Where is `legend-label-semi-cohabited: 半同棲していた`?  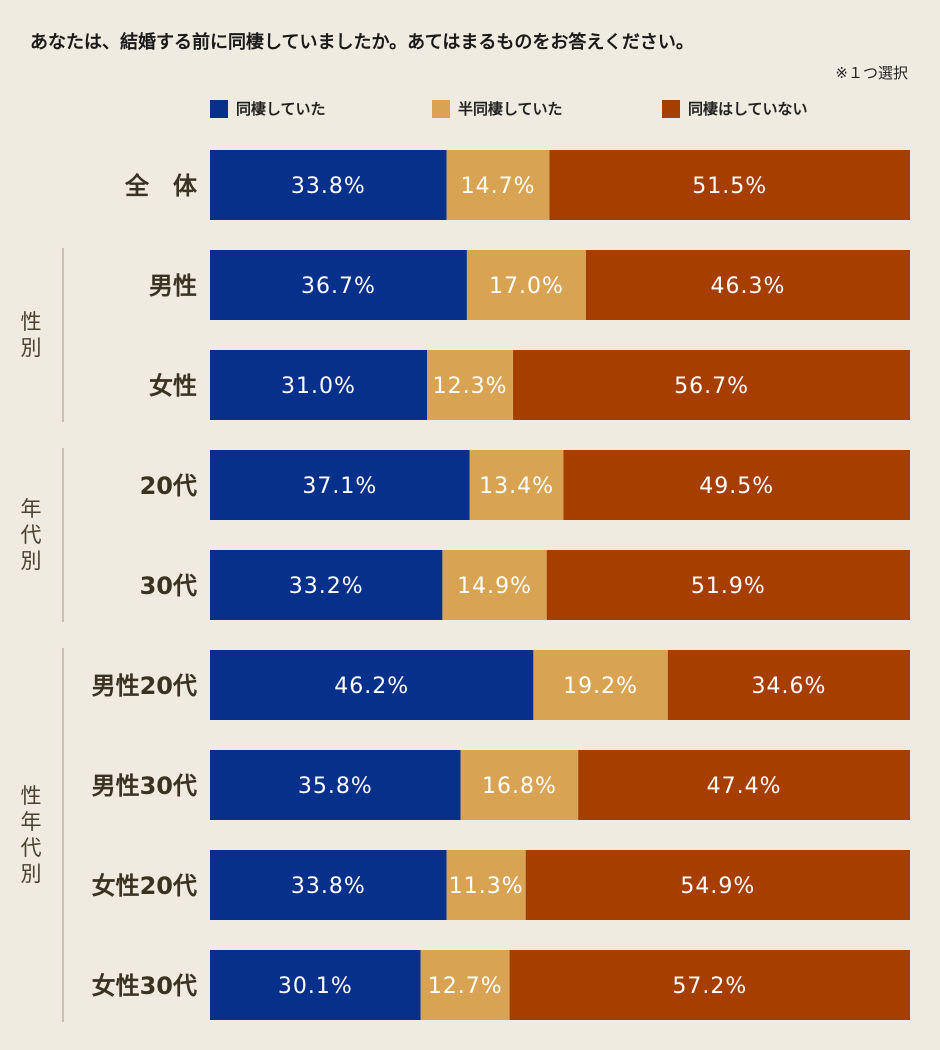 legend-label-semi-cohabited: 半同棲していた is located at coordinates (510, 109).